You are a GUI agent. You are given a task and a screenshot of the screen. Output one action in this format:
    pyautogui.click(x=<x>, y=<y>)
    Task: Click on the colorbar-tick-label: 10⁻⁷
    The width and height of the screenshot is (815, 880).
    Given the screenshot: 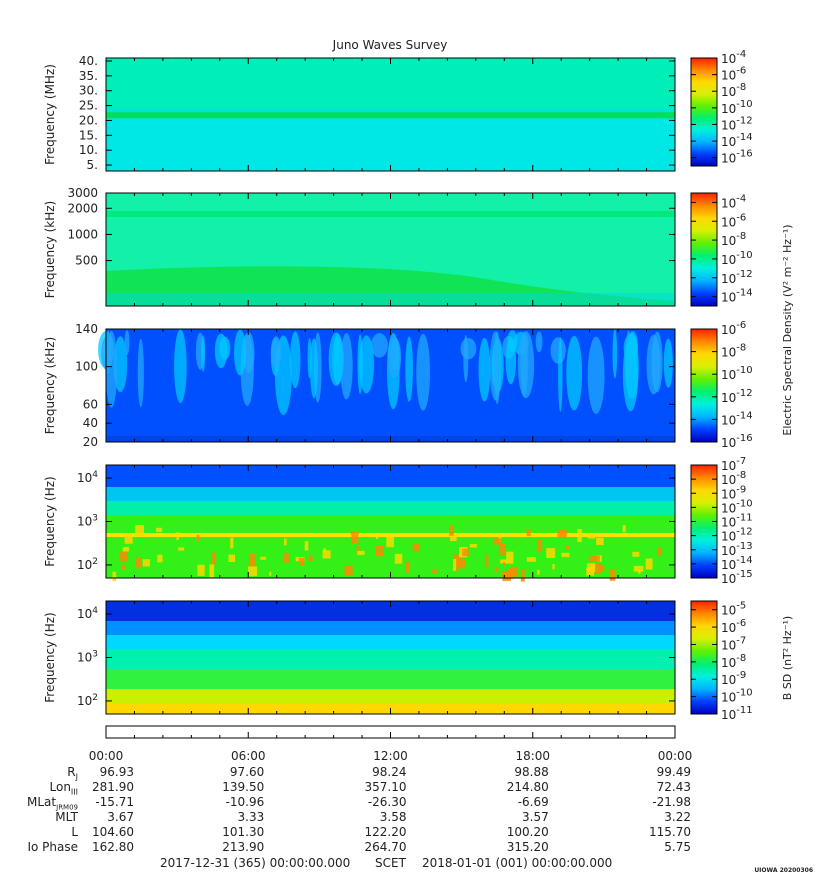 What is the action you would take?
    pyautogui.click(x=733, y=643)
    